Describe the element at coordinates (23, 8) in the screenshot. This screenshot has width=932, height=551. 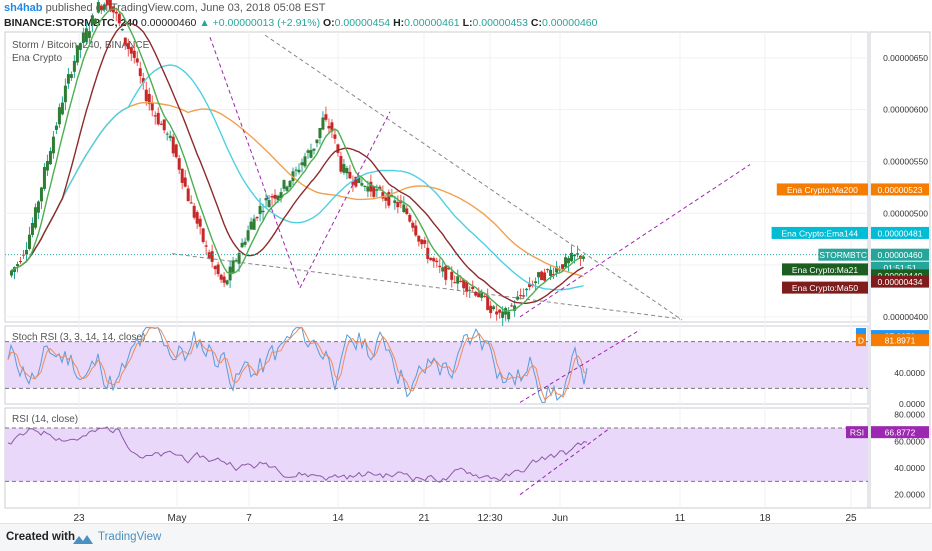
I see `author-link: sh4hab` at that location.